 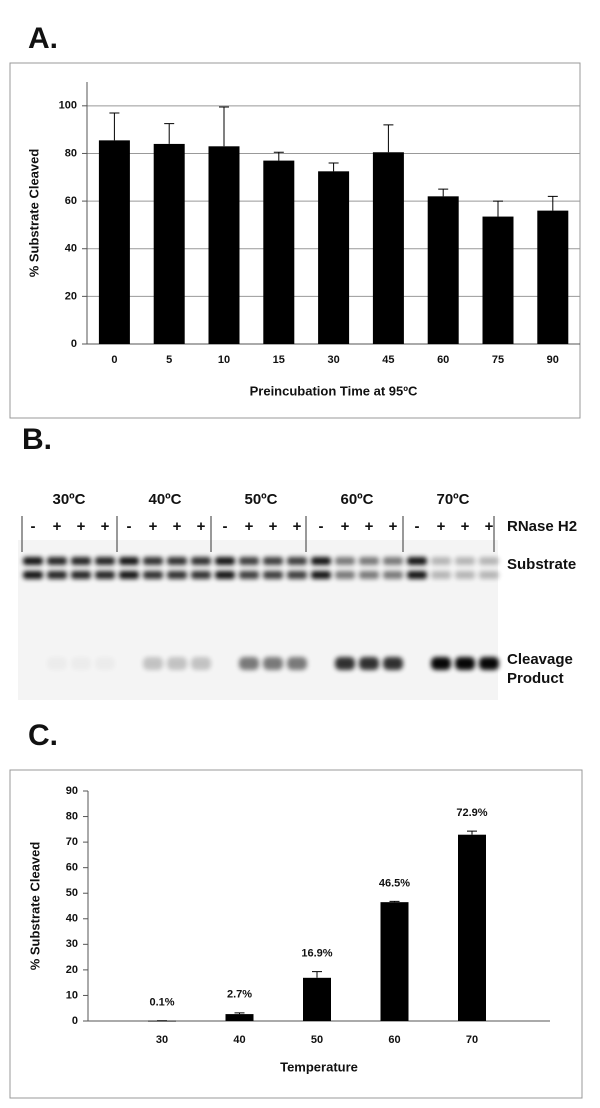 I want to click on value-label: 46.5%, so click(x=394, y=883).